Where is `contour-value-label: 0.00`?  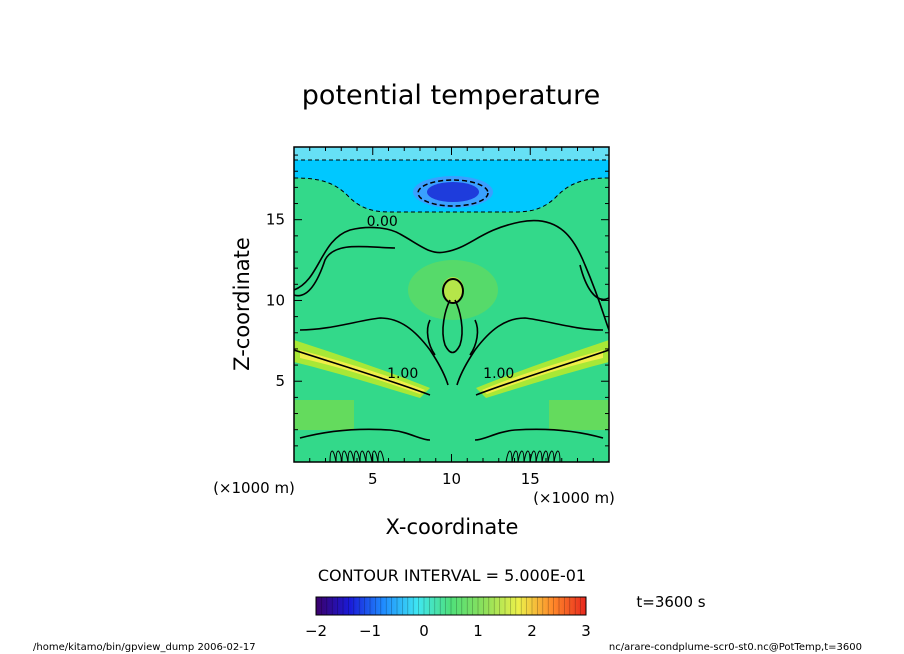
contour-value-label: 0.00 is located at coordinates (382, 222).